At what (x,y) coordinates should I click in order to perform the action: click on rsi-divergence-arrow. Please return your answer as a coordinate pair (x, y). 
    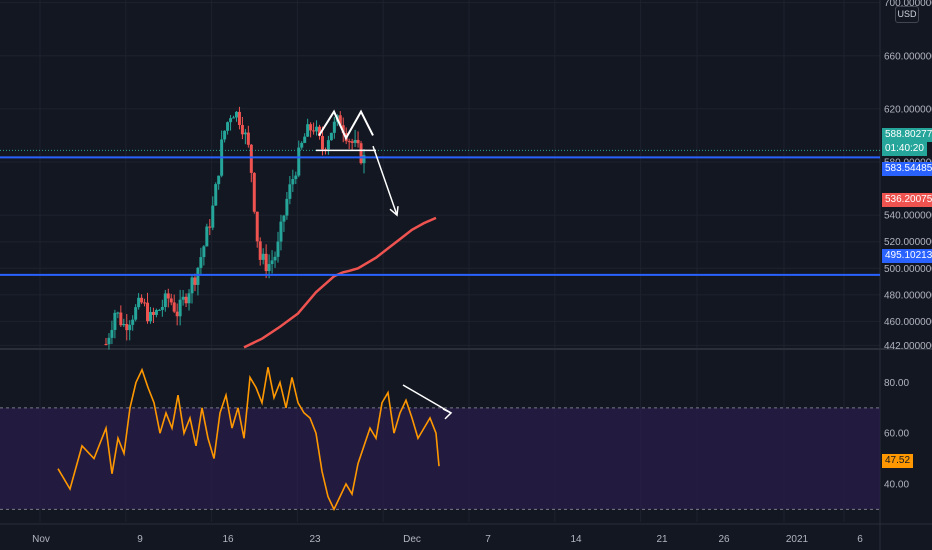
    Looking at the image, I should click on (427, 399).